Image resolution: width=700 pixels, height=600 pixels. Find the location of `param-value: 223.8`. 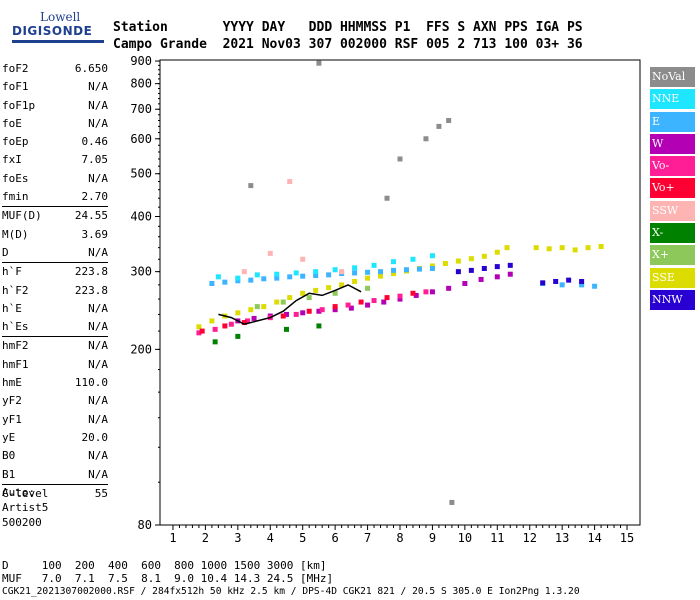

param-value: 223.8 is located at coordinates (91, 290).